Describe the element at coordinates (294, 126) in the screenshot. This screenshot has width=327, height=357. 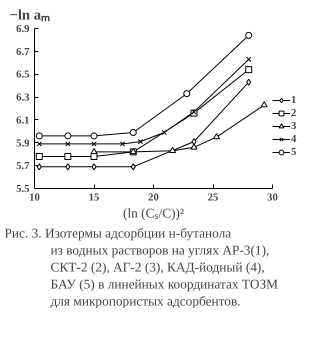
I see `legend-label: 3` at that location.